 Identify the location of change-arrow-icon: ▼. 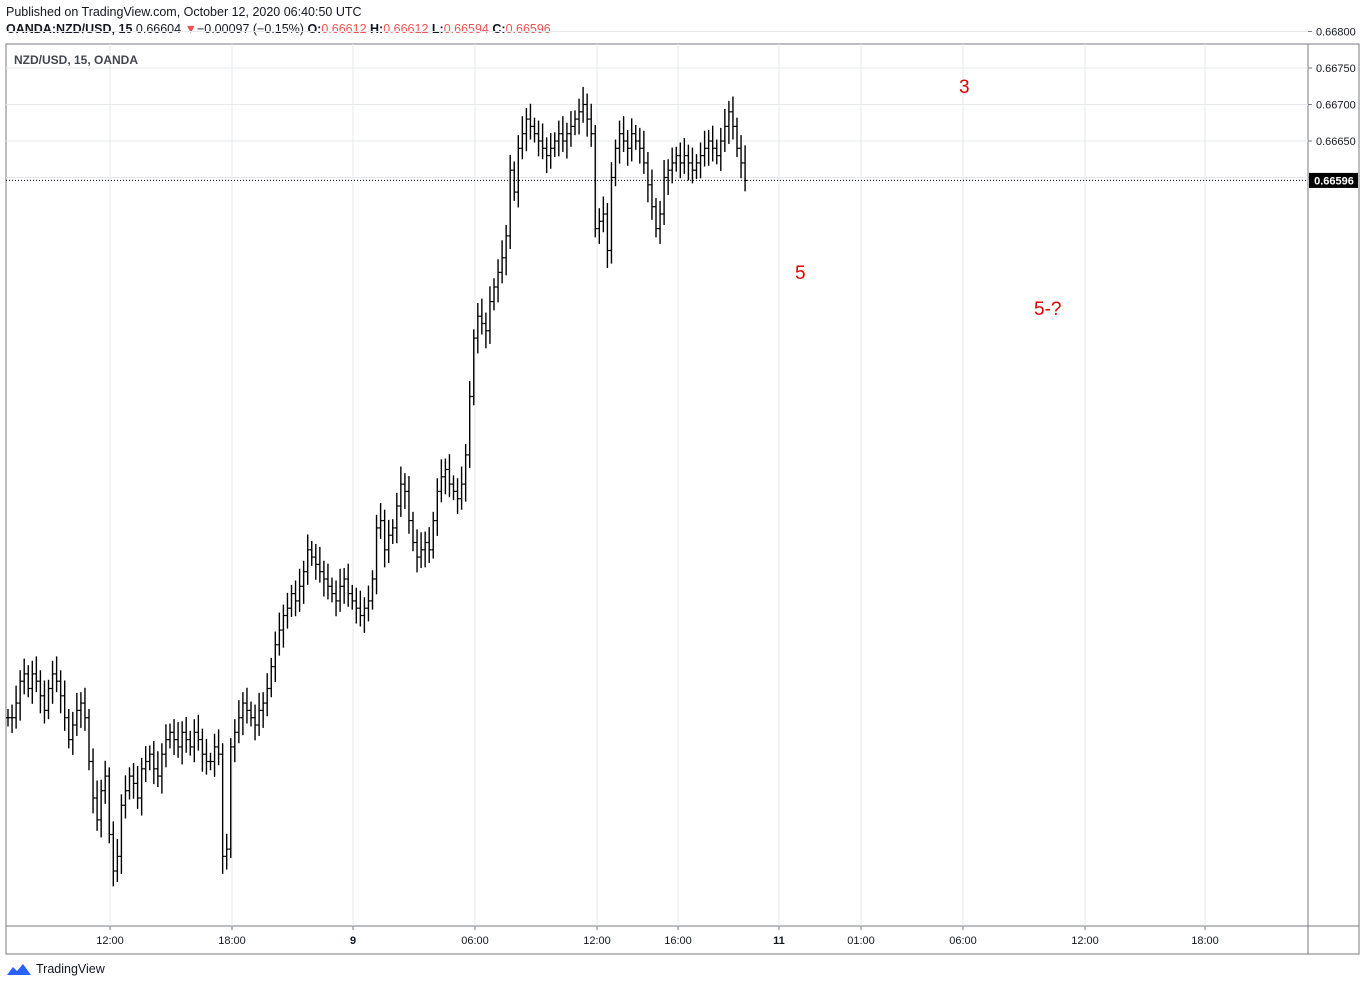
(190, 29).